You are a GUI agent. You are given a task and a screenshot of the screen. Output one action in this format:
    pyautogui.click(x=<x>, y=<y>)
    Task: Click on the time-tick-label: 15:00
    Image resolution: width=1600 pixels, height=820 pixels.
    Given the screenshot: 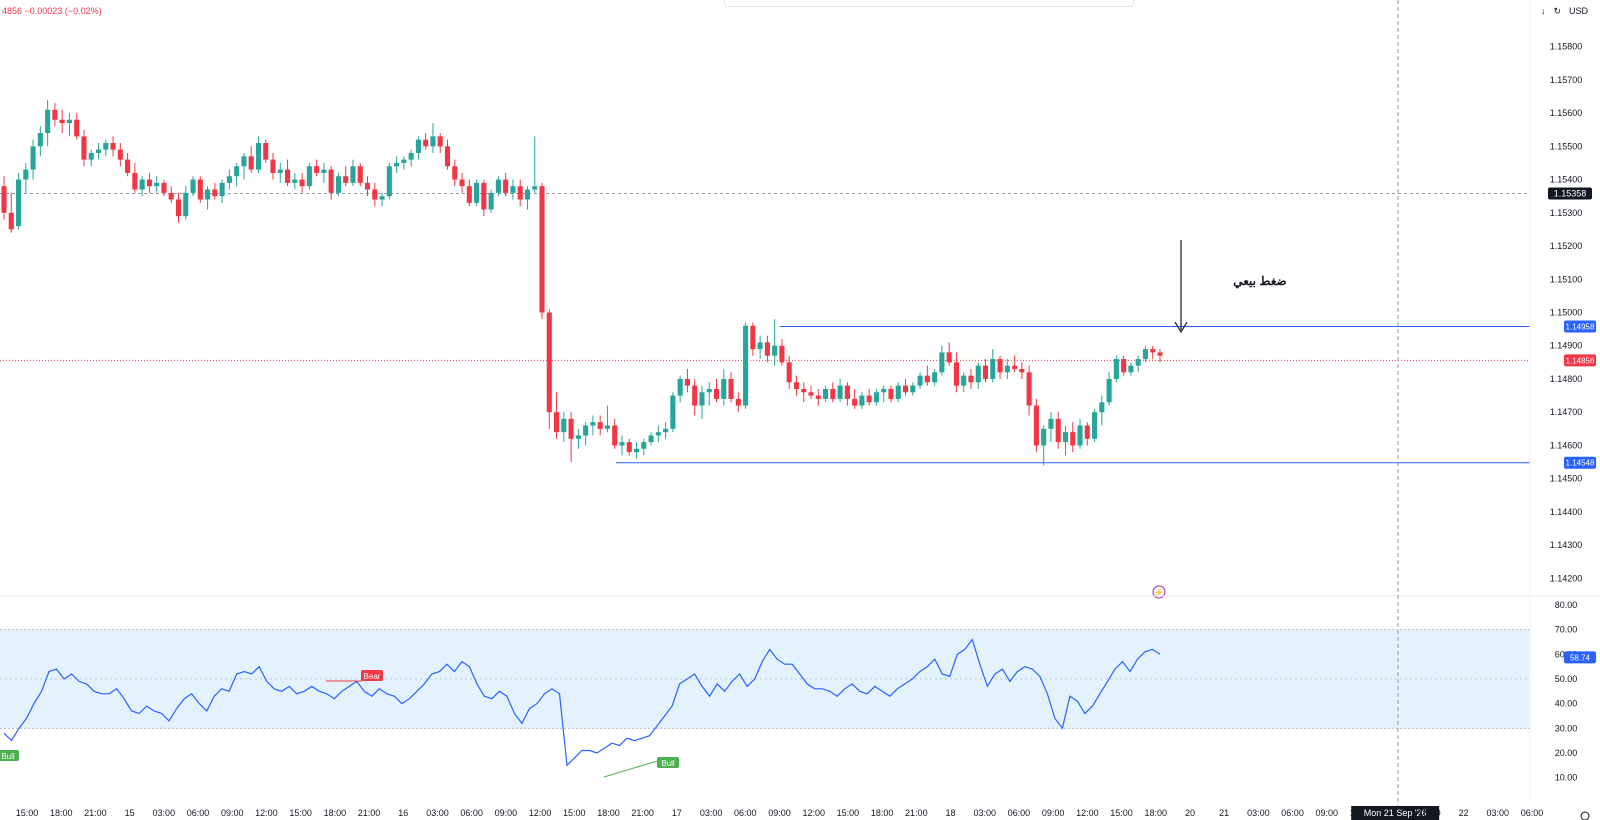 What is the action you would take?
    pyautogui.click(x=1121, y=813)
    